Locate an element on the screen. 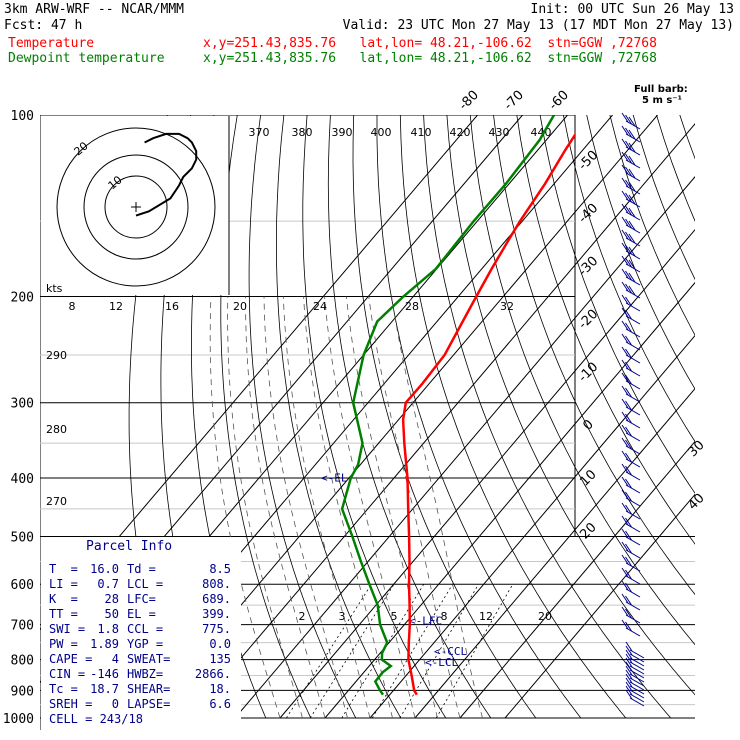 This screenshot has height=740, width=740. parcel-info-cell-3: 6.6 is located at coordinates (220, 704).